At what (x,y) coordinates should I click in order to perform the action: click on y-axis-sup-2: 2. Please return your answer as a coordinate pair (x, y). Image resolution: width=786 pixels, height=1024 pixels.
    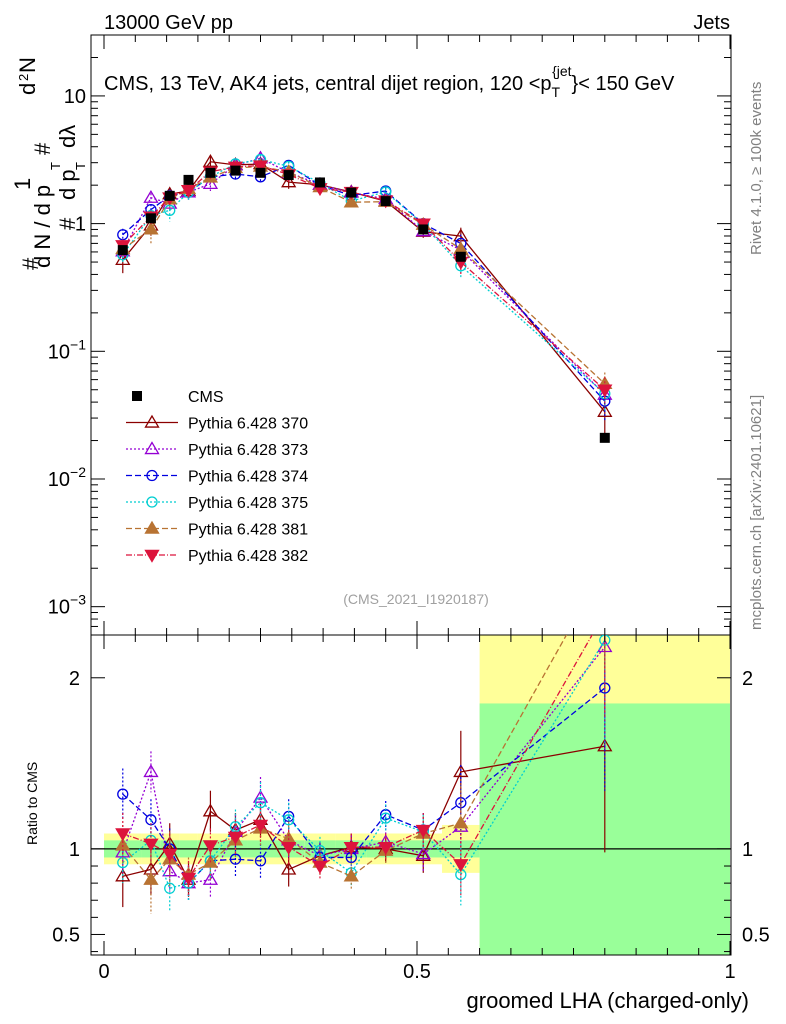
    Looking at the image, I should click on (23, 77).